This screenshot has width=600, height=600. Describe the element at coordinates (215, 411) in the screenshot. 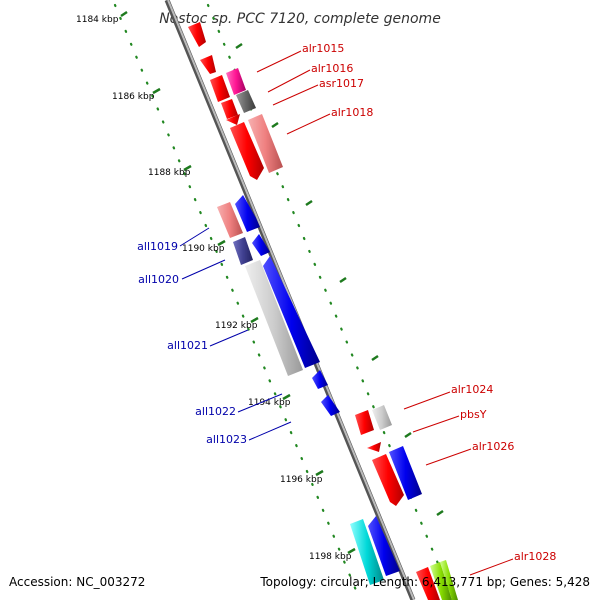

I see `gene-label-all1022: all1022` at that location.